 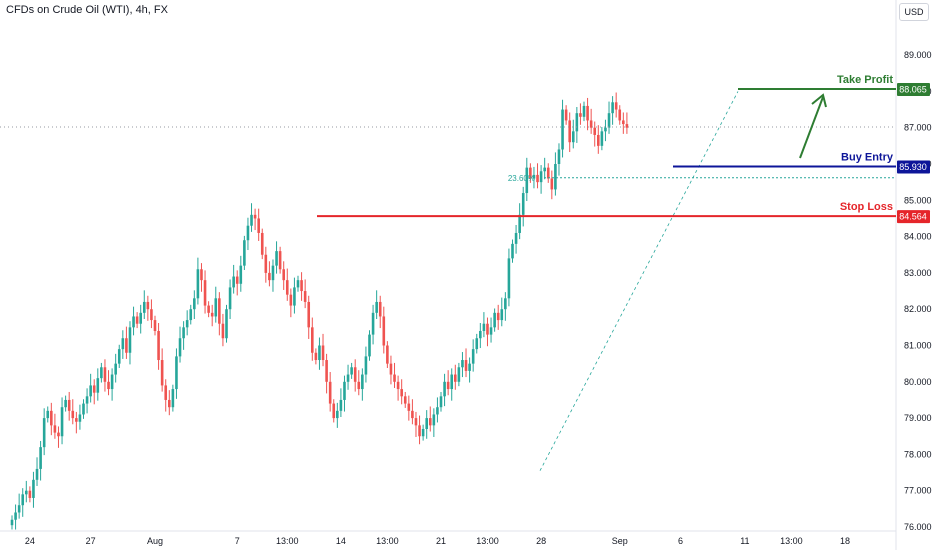 What do you see at coordinates (913, 217) in the screenshot?
I see `price-tag-value: 84.564` at bounding box center [913, 217].